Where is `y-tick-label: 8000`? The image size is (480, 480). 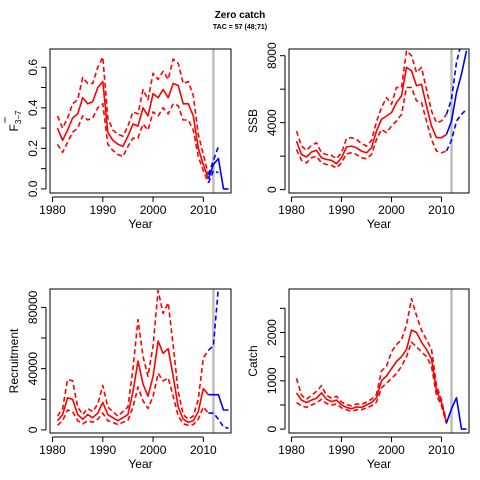 y-tick-label: 8000 is located at coordinates (272, 55).